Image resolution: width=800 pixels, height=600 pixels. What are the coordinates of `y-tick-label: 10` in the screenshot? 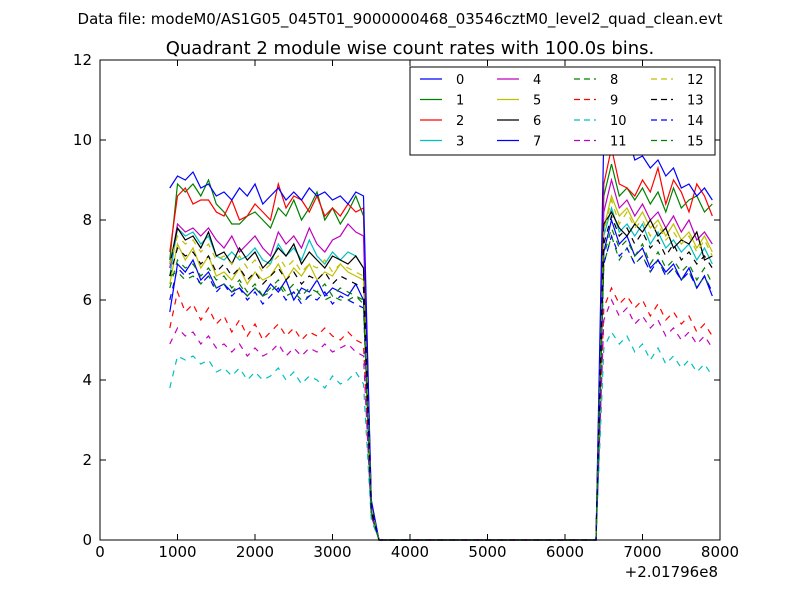 It's located at (82, 140).